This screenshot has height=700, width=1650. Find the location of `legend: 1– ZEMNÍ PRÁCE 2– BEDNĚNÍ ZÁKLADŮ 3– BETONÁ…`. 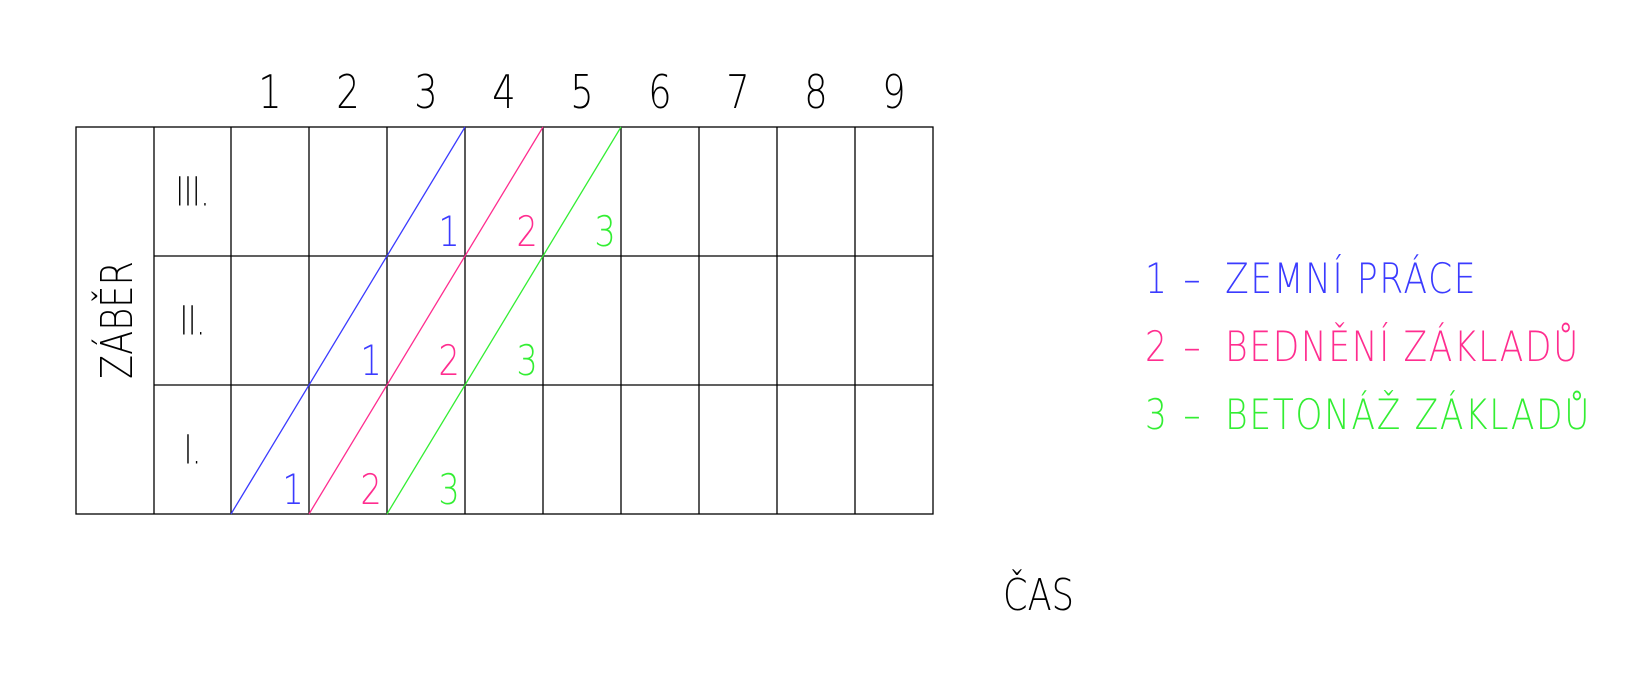

legend: 1– ZEMNÍ PRÁCE 2– BEDNĚNÍ ZÁKLADŮ 3– BETONÁ… is located at coordinates (1368, 347).